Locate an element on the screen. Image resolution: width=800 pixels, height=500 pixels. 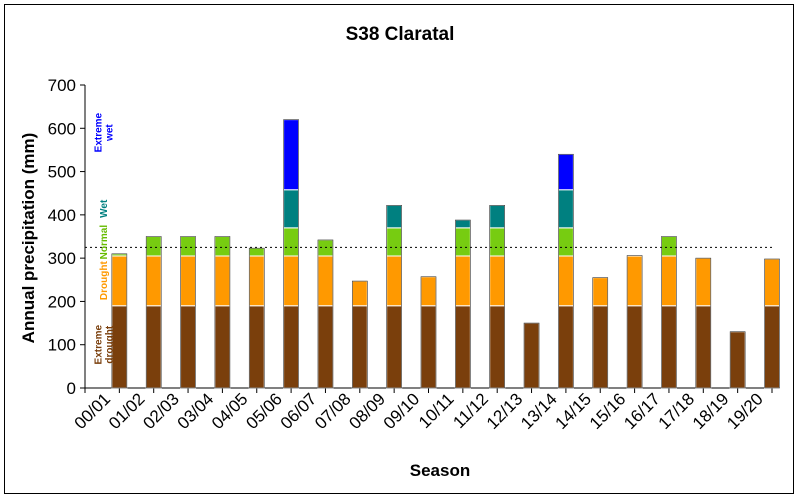
y-tick-label: 100 is located at coordinates (62, 345).